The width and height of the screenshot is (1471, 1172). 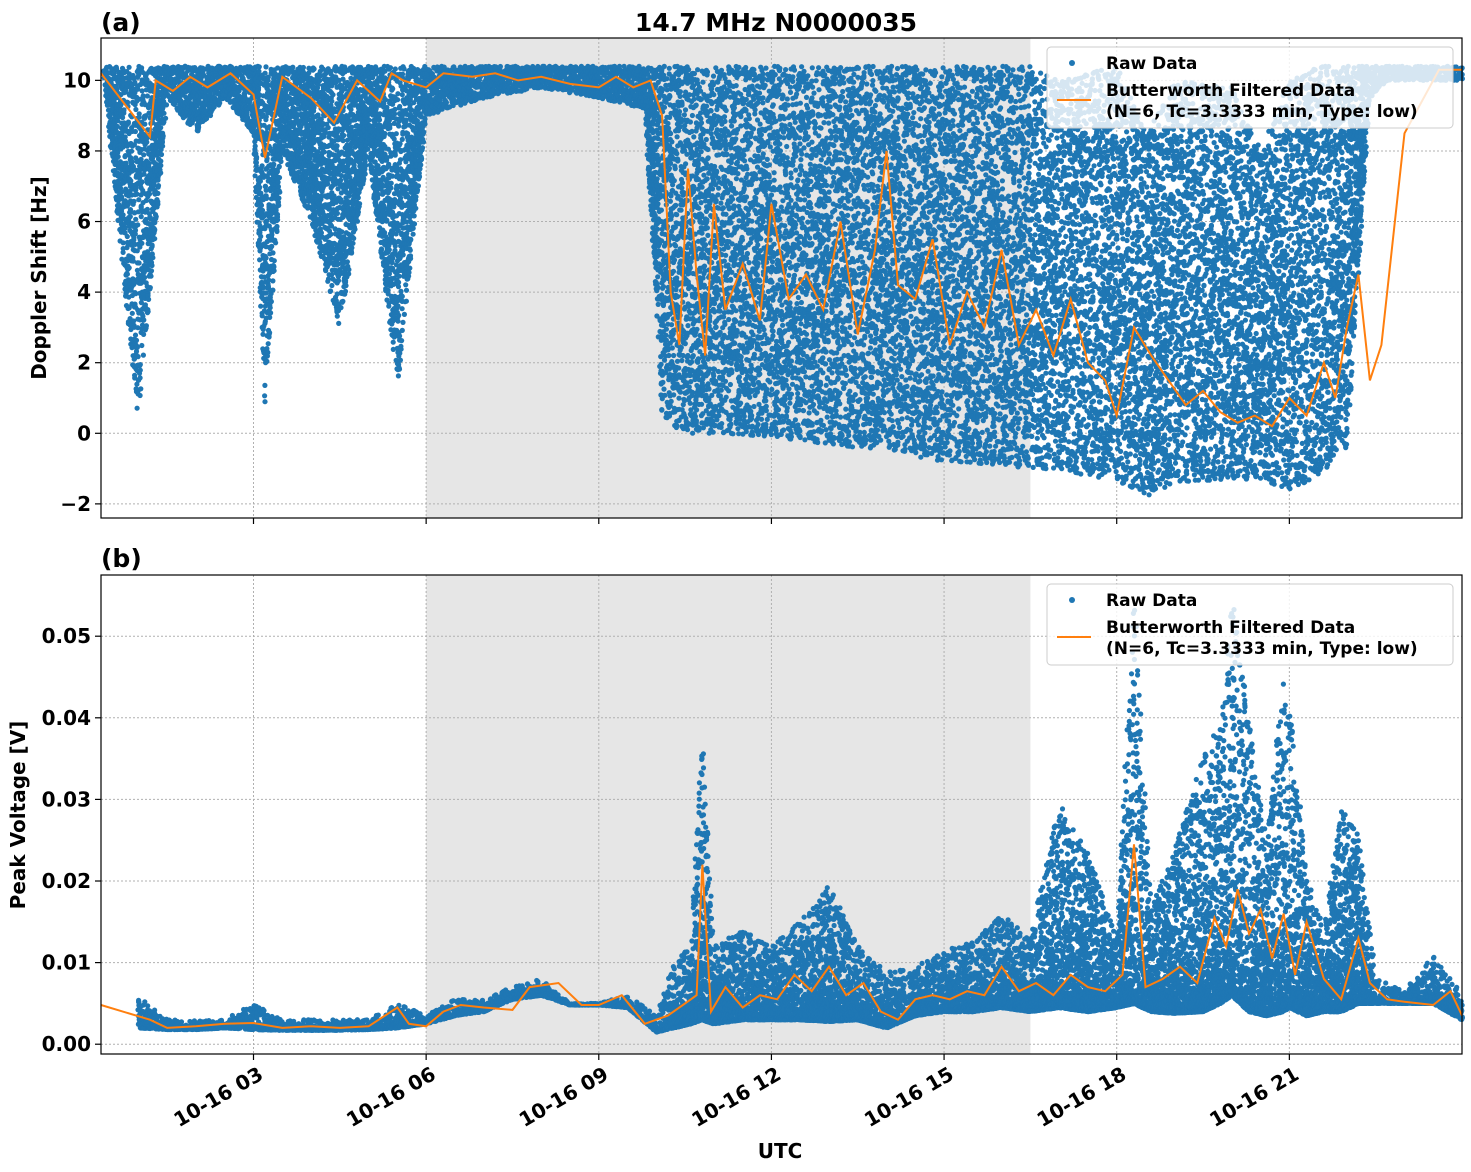 I want to click on raw-point-A-2046, so click(x=254, y=150).